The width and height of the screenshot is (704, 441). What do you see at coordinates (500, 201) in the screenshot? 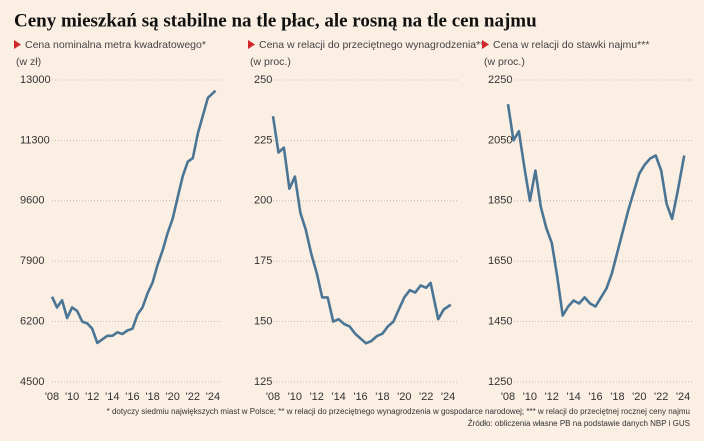
I see `y-tick-label: 1850` at bounding box center [500, 201].